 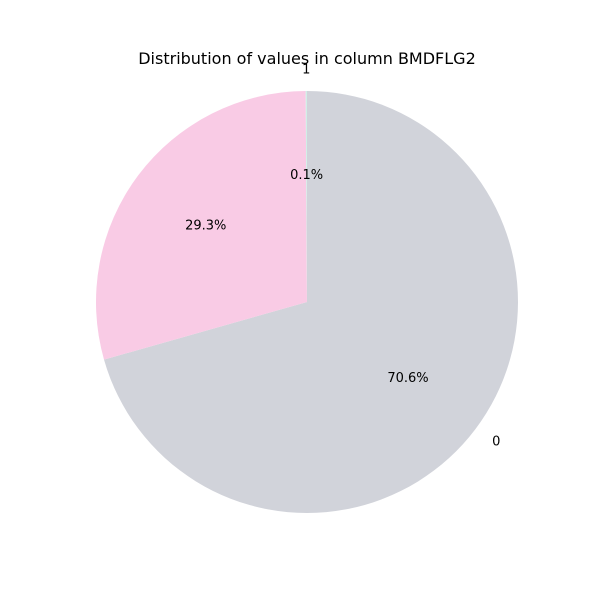 I want to click on pie-category-label-0: 0, so click(x=496, y=441).